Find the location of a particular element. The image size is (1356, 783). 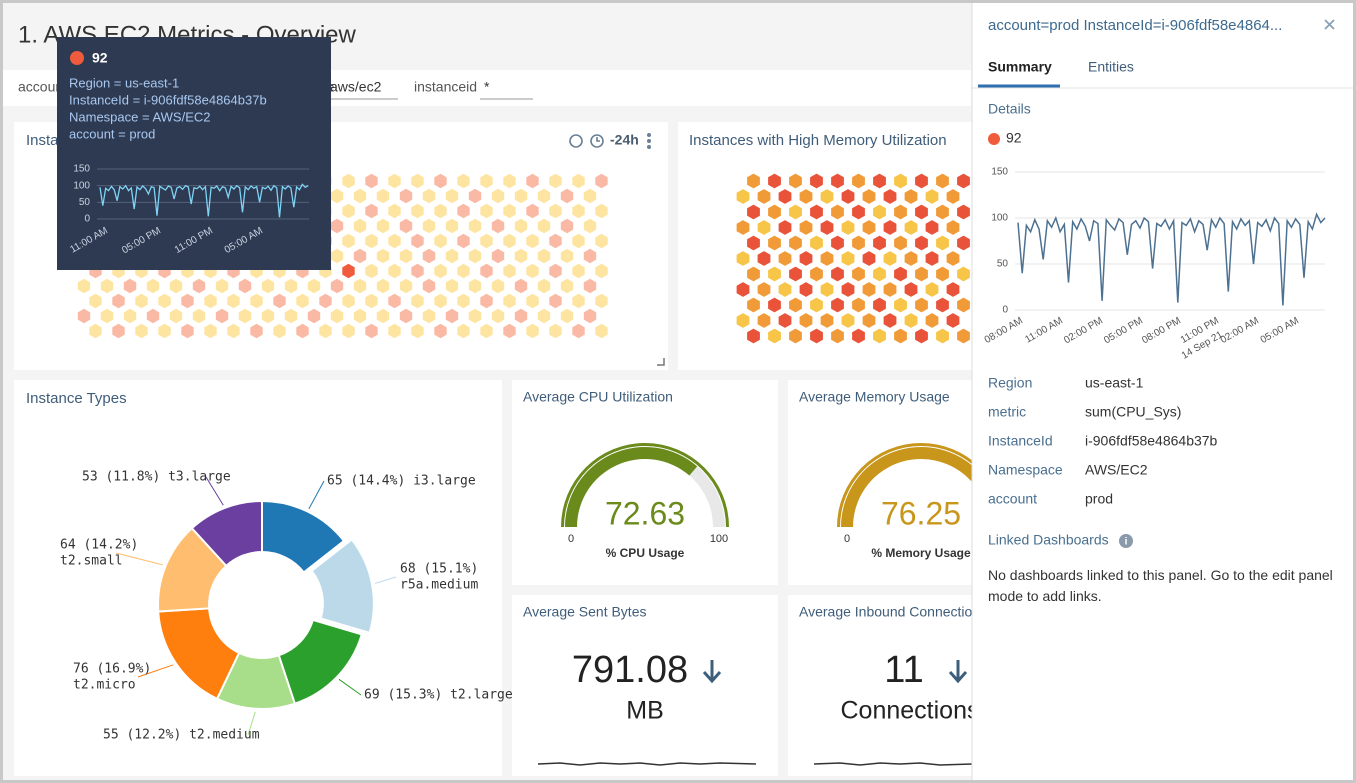

panel-icons is located at coordinates (610, 141).